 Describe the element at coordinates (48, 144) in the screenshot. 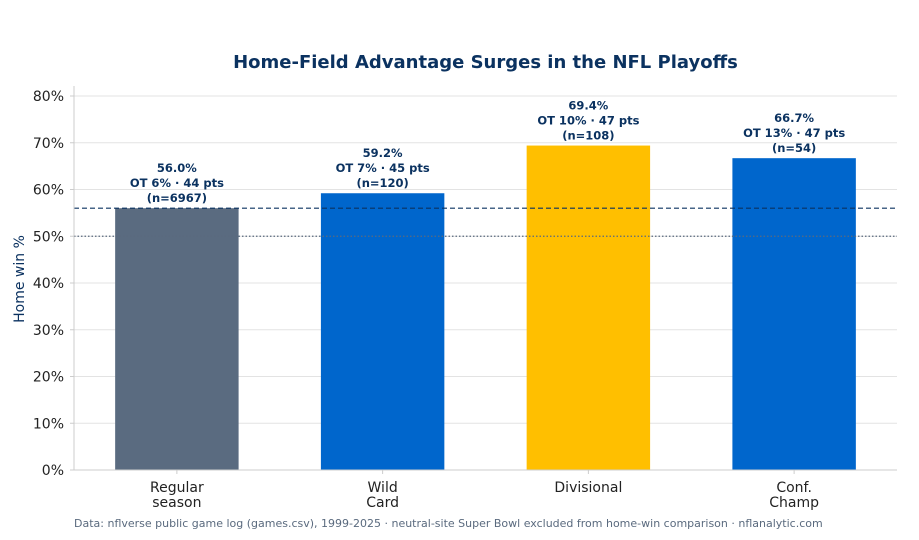

I see `y-tick-label: 70%` at that location.